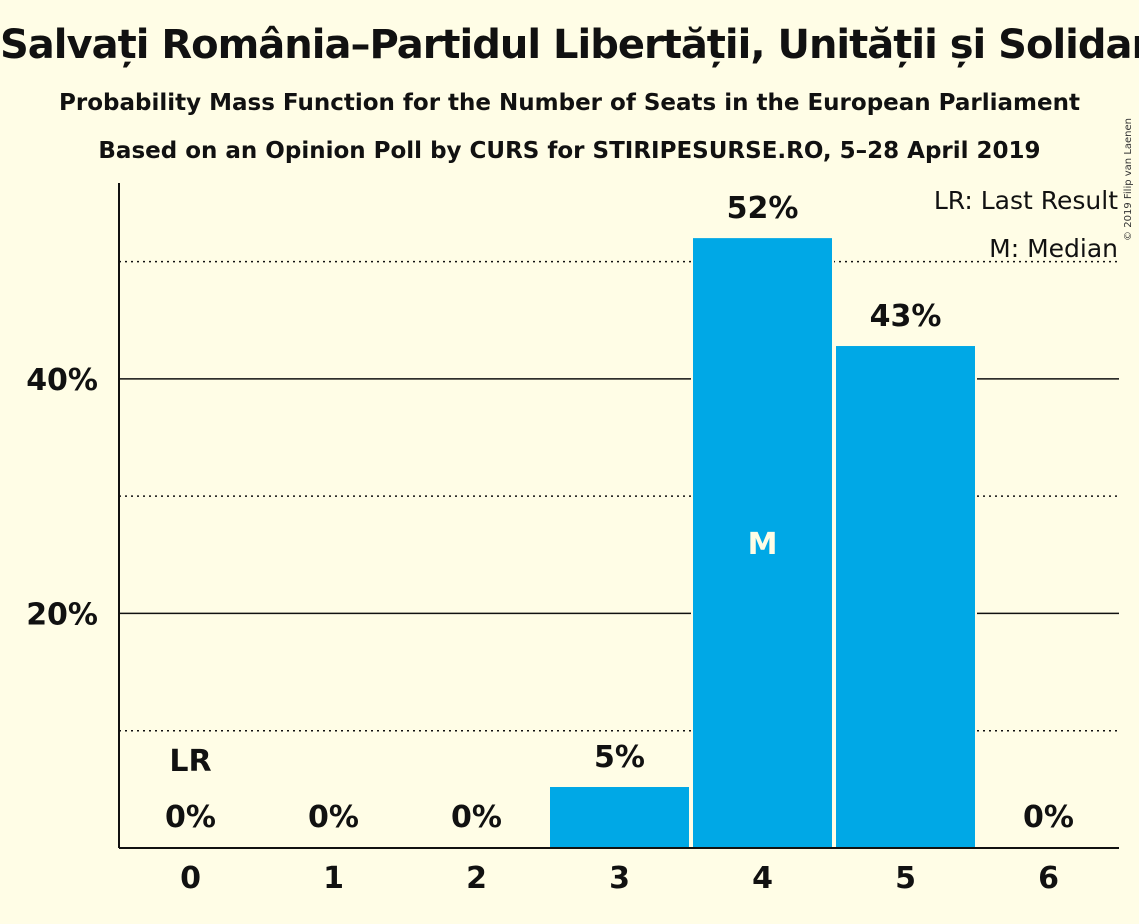  What do you see at coordinates (1048, 878) in the screenshot?
I see `x-tick-label: 6` at bounding box center [1048, 878].